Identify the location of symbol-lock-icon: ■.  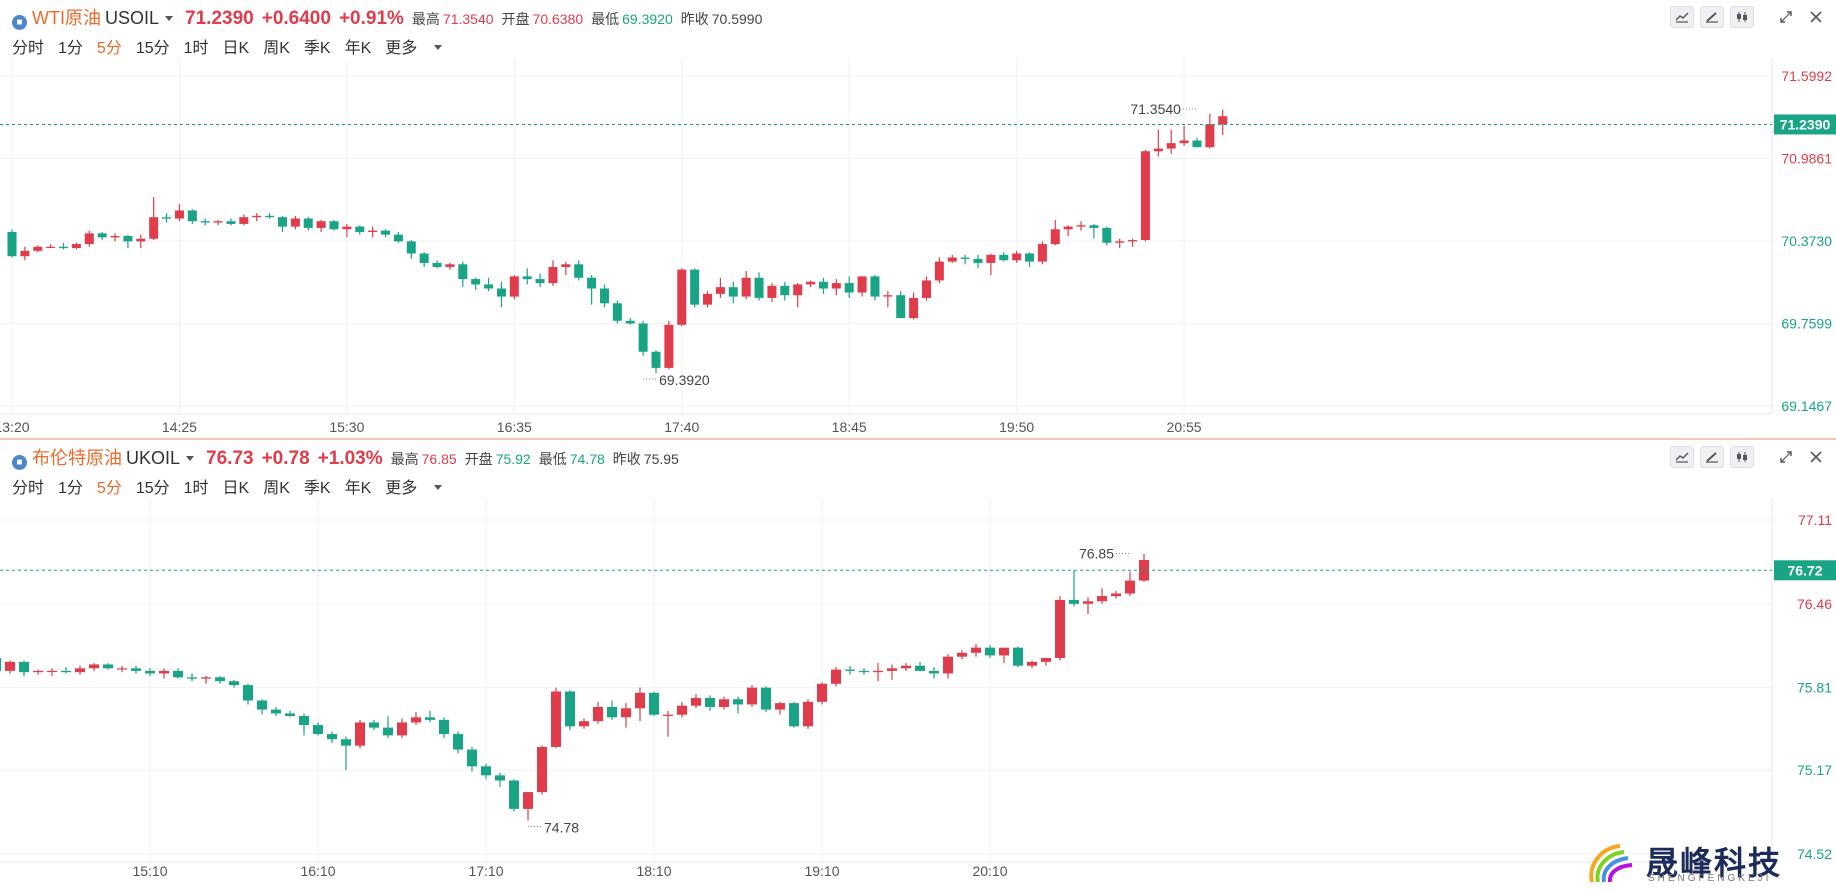
(19, 462).